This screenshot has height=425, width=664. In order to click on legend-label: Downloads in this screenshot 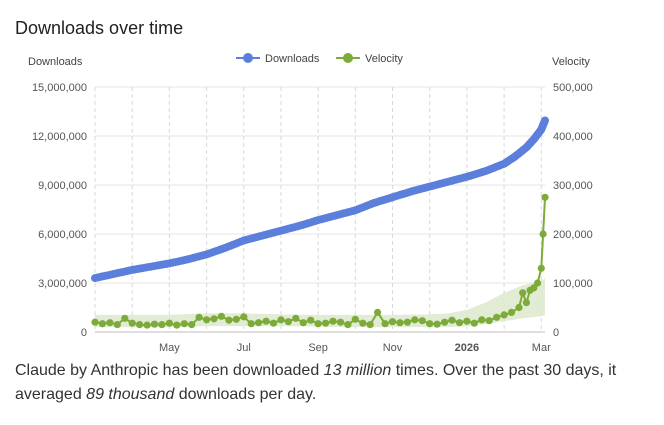, I will do `click(292, 59)`.